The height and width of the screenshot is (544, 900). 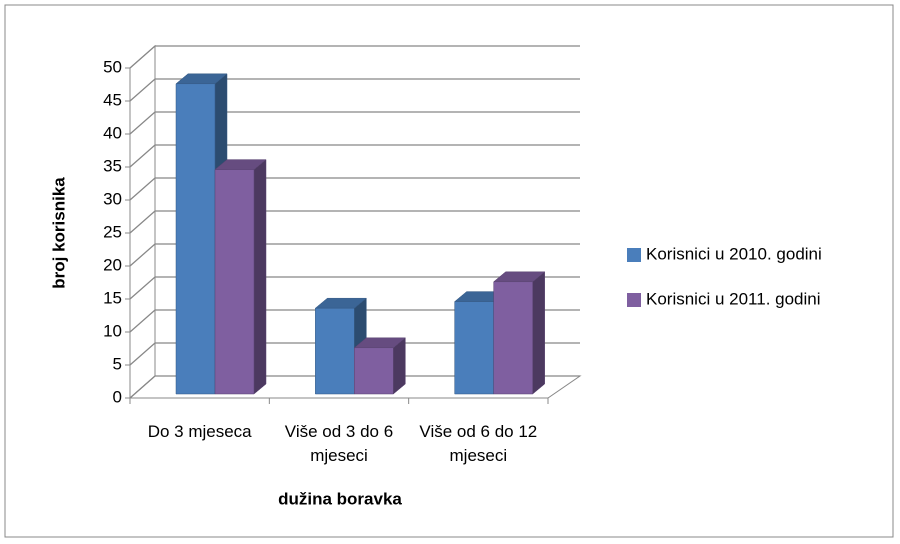 What do you see at coordinates (340, 498) in the screenshot?
I see `x-axis-title: dužina boravka` at bounding box center [340, 498].